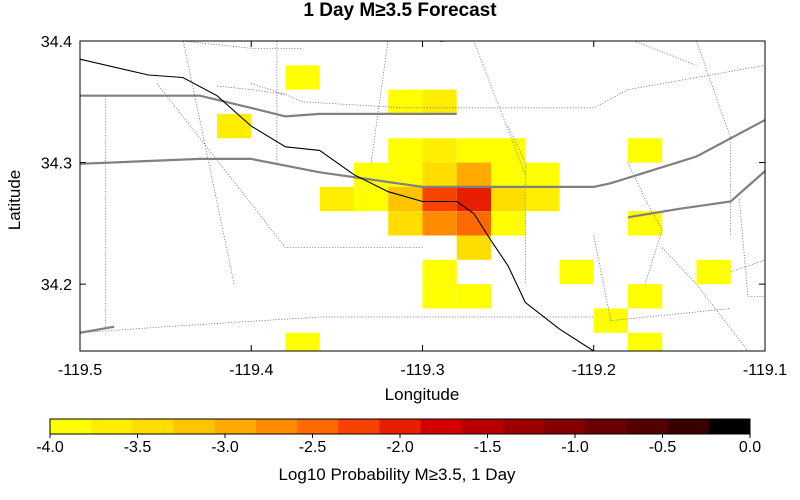 This screenshot has width=800, height=500. What do you see at coordinates (313, 447) in the screenshot?
I see `colorbar-tick-label: -2.5` at bounding box center [313, 447].